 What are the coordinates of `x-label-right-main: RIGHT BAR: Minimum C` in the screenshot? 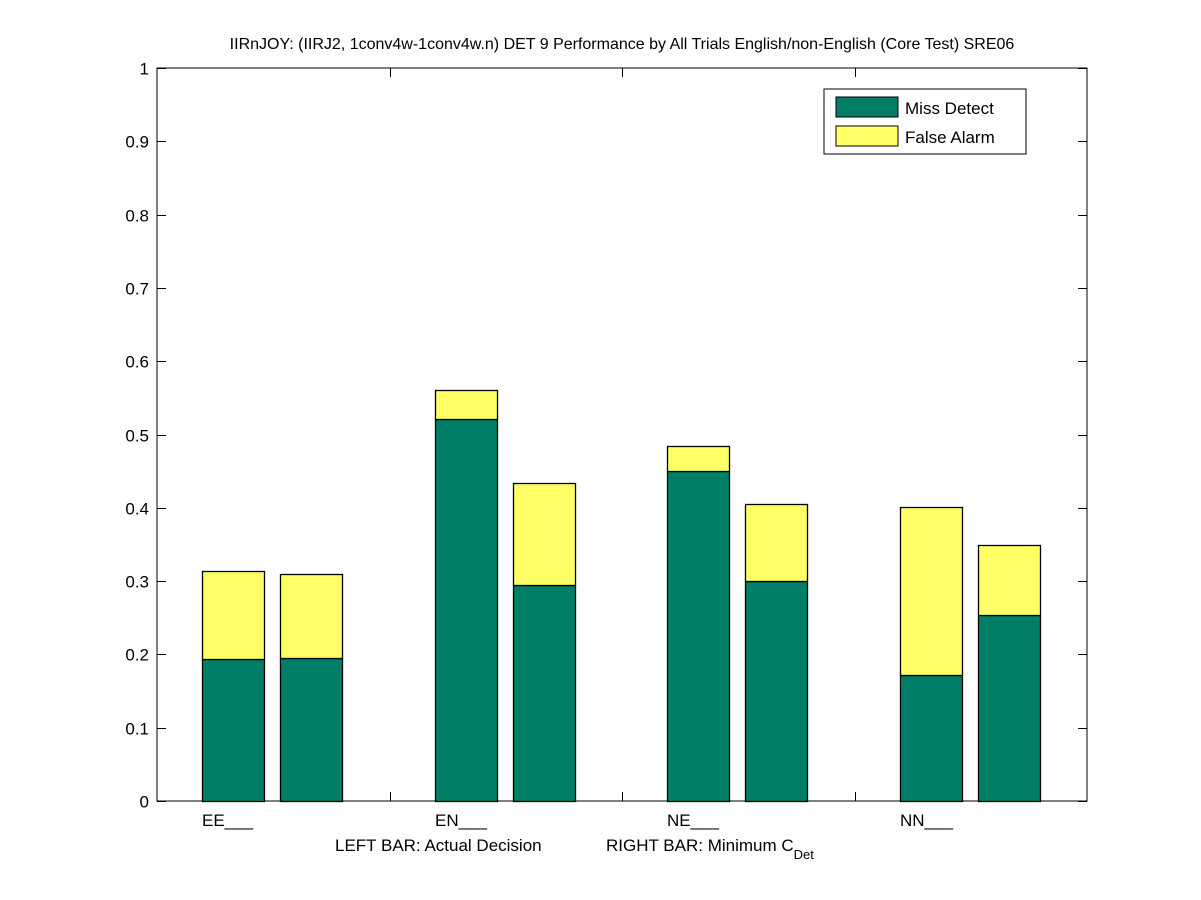 It's located at (700, 845).